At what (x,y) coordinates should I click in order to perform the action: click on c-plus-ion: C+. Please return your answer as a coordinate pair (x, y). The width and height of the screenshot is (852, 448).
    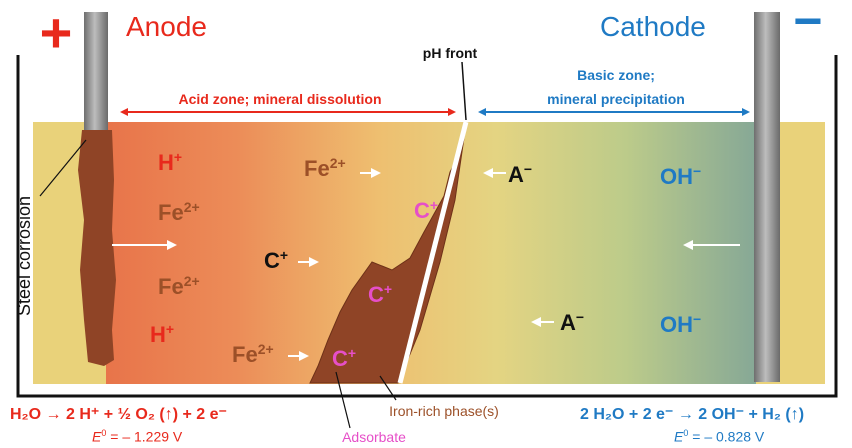
    Looking at the image, I should click on (276, 260).